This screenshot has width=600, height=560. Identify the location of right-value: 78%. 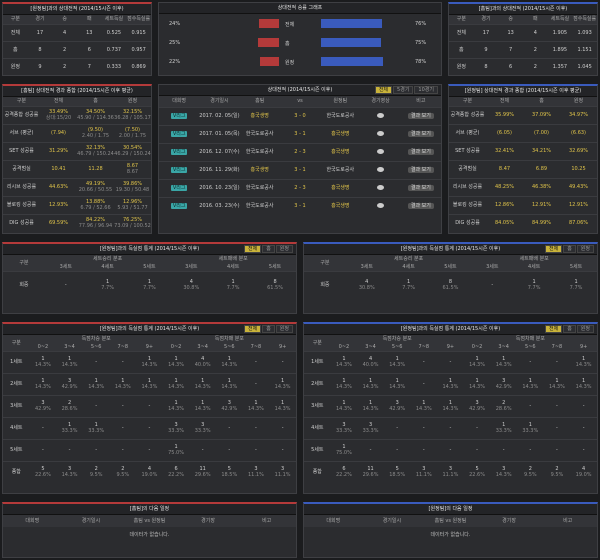
(421, 62).